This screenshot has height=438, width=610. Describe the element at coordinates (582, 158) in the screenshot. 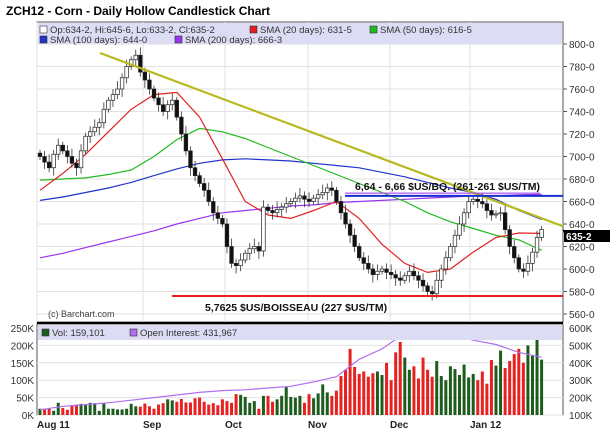

I see `y-tick-label: 700-0` at that location.